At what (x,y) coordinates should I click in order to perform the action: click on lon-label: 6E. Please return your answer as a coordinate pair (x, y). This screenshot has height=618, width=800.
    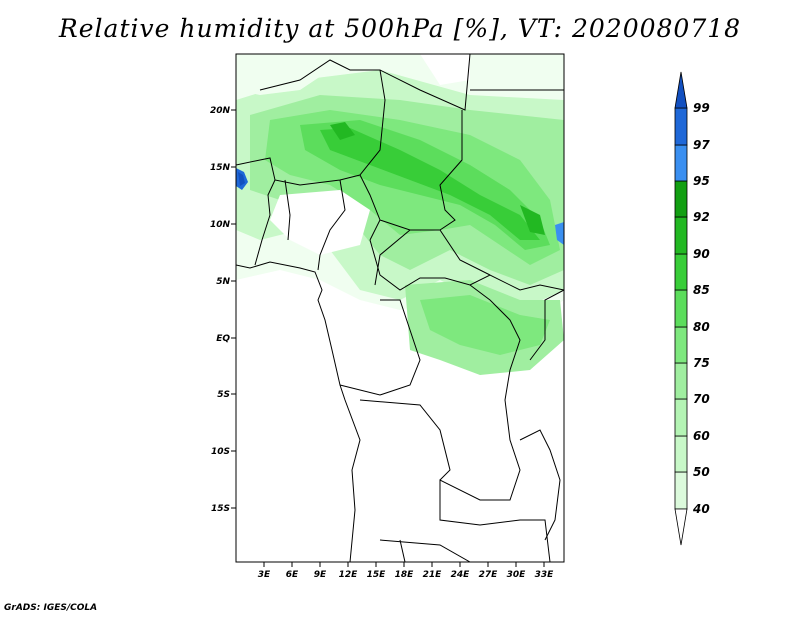
    Looking at the image, I should click on (292, 575).